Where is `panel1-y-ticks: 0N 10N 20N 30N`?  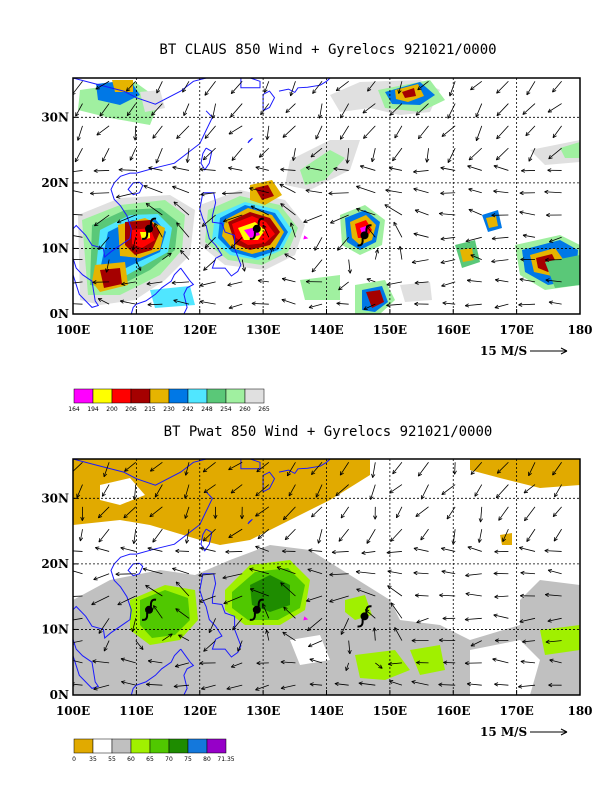
panel1-y-ticks: 0N 10N 20N 30N is located at coordinates (59, 215).